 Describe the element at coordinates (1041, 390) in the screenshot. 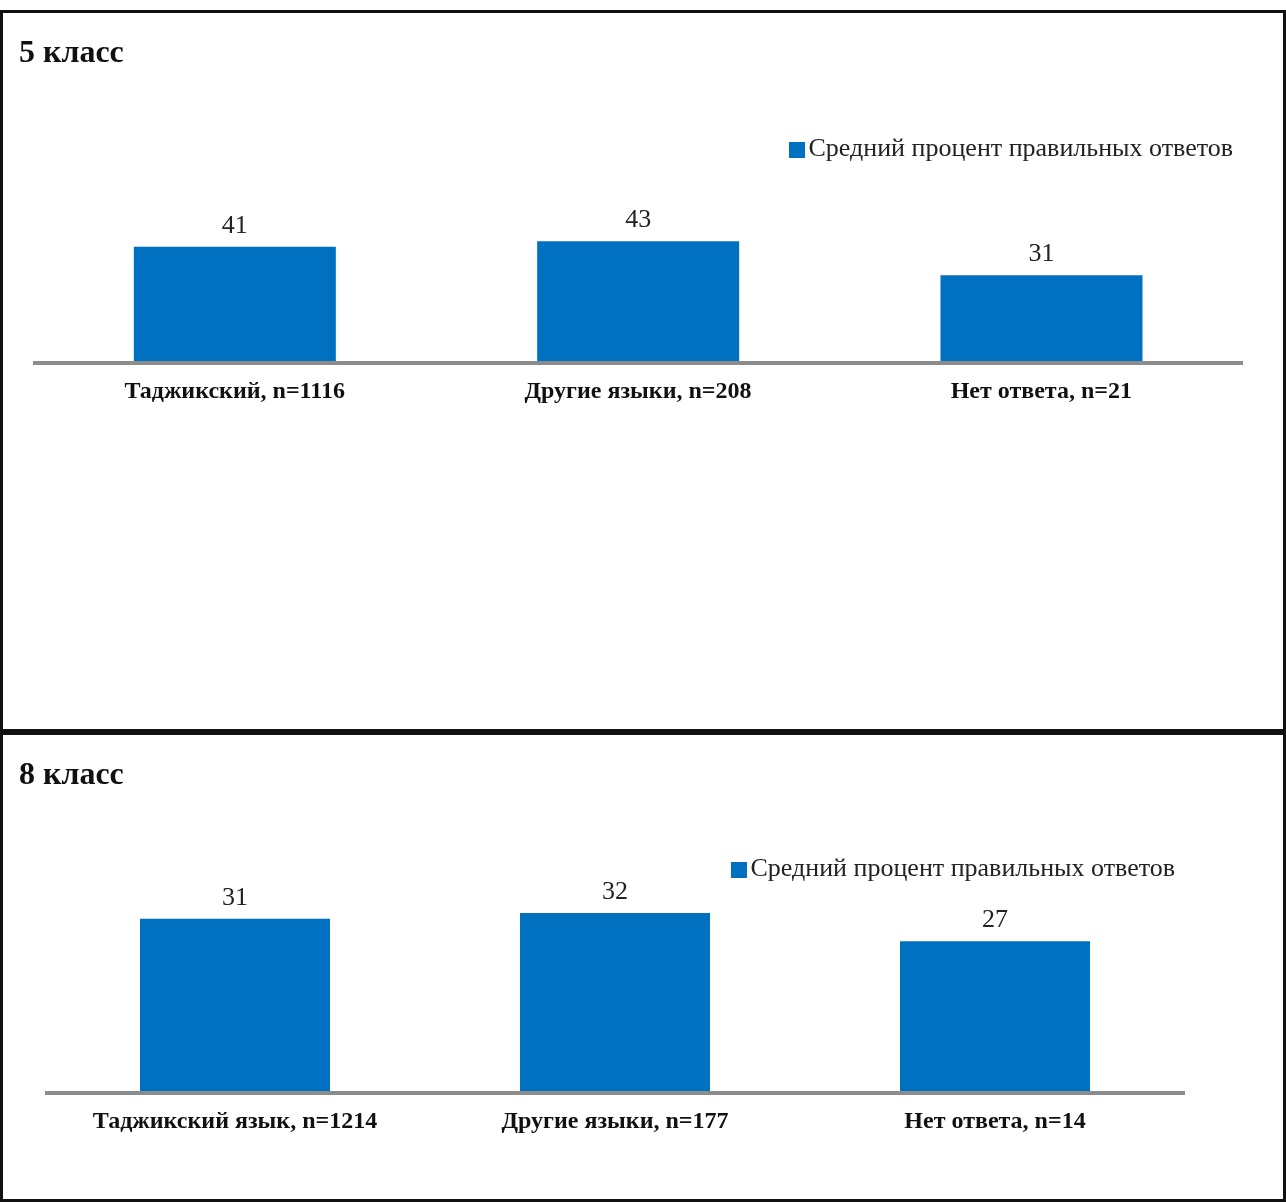

I see `x-tick-label: Нет ответа, n=21` at that location.